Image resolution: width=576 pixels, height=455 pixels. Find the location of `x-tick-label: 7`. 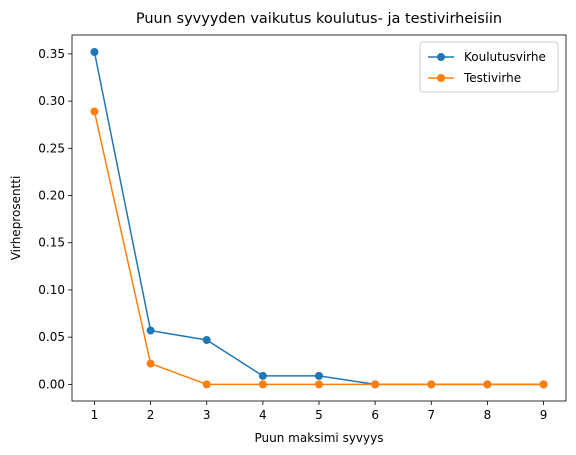

x-tick-label: 7 is located at coordinates (431, 415).